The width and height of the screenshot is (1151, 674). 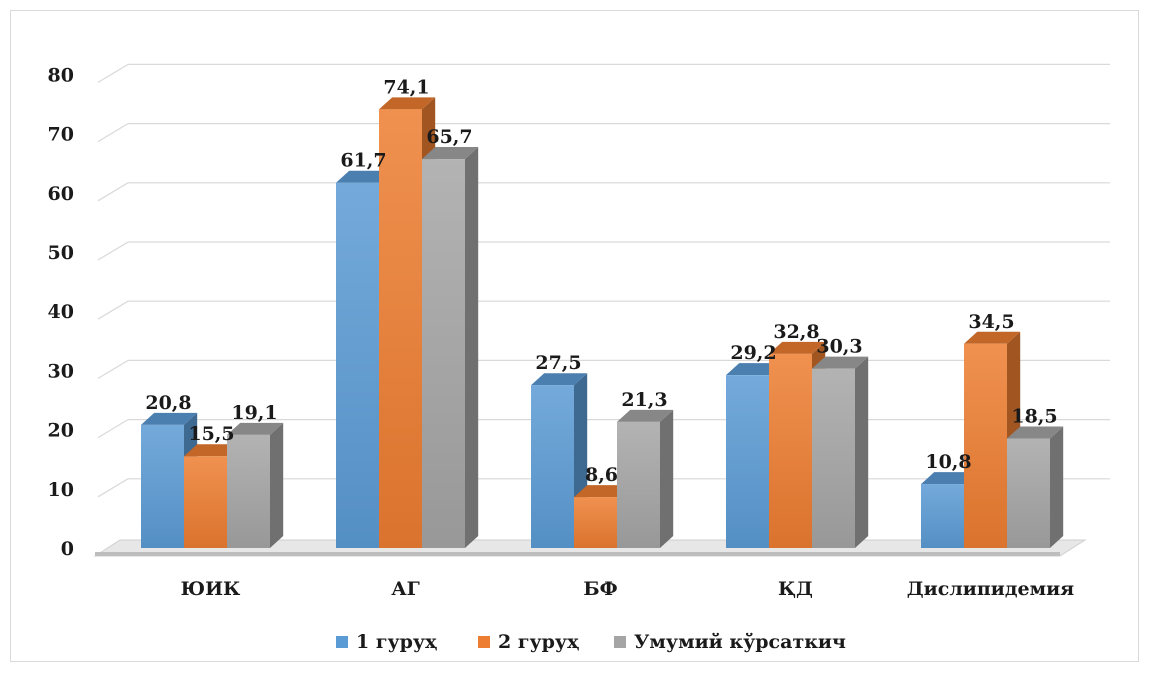 What do you see at coordinates (628, 589) in the screenshot?
I see `x-axis: ЮИК АГ БФ ҚД Дислипидемия` at bounding box center [628, 589].